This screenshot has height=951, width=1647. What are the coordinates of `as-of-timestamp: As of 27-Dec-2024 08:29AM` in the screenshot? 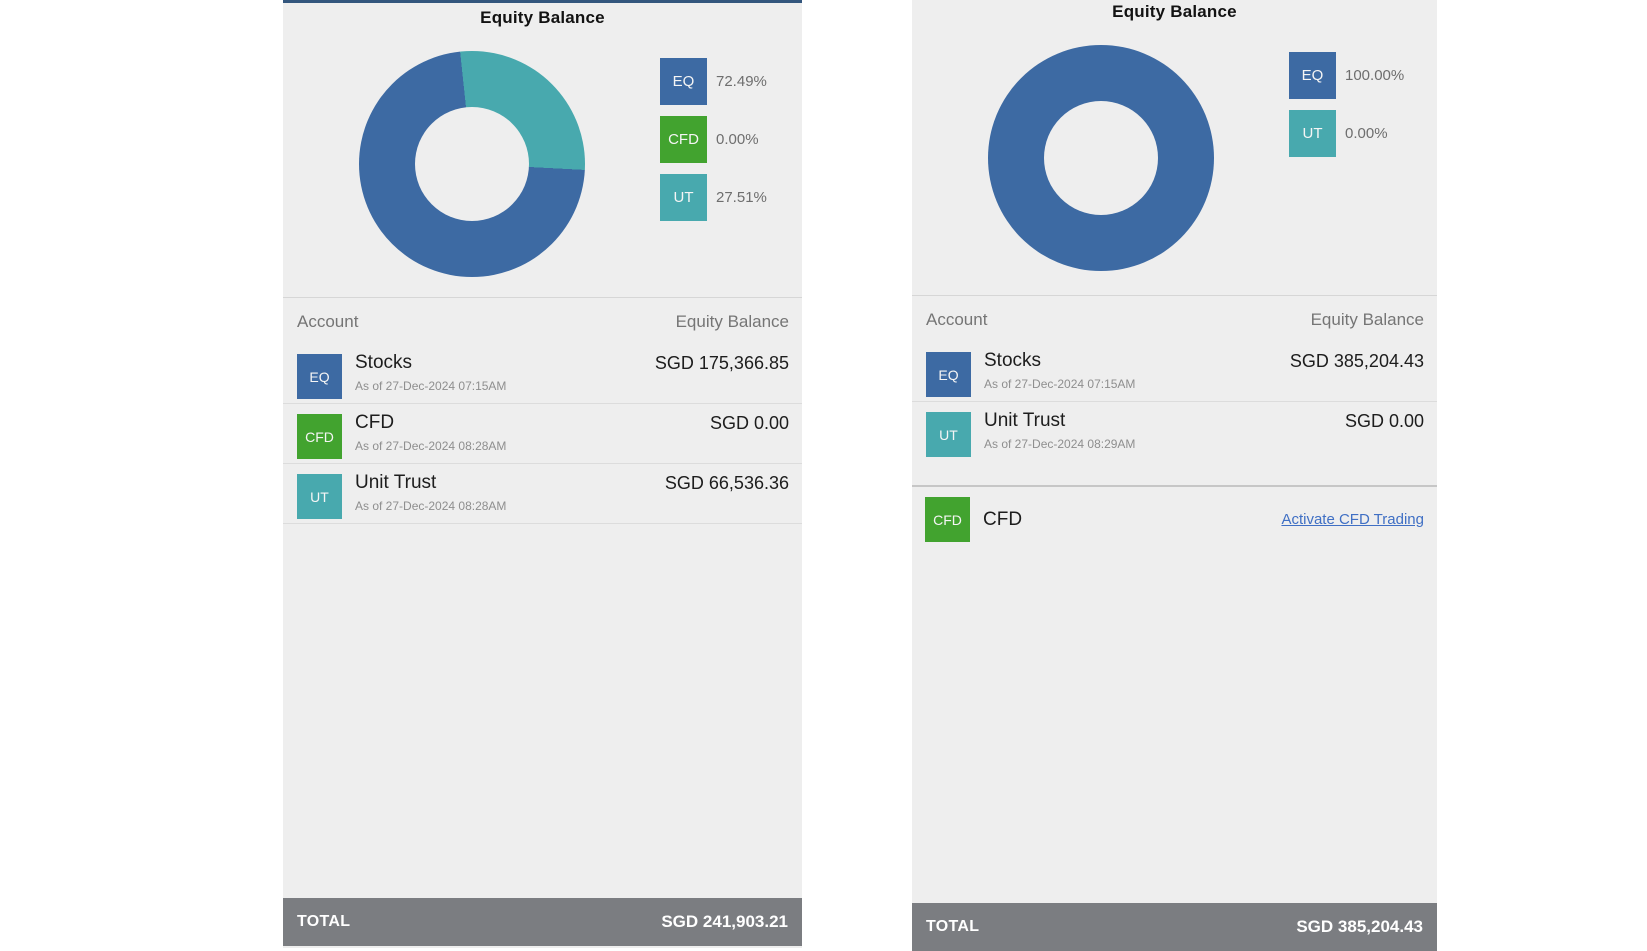 It's located at (1060, 444).